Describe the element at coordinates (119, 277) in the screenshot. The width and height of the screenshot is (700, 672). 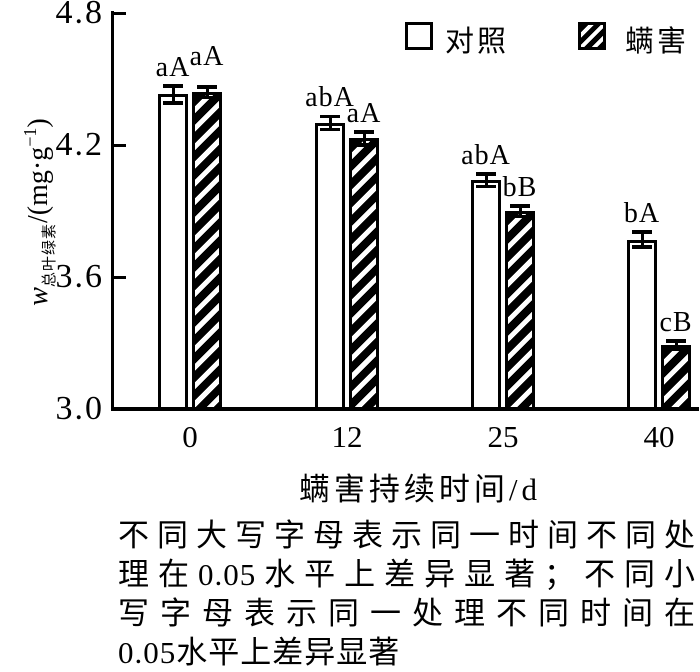
I see `y-tick-3.6` at that location.